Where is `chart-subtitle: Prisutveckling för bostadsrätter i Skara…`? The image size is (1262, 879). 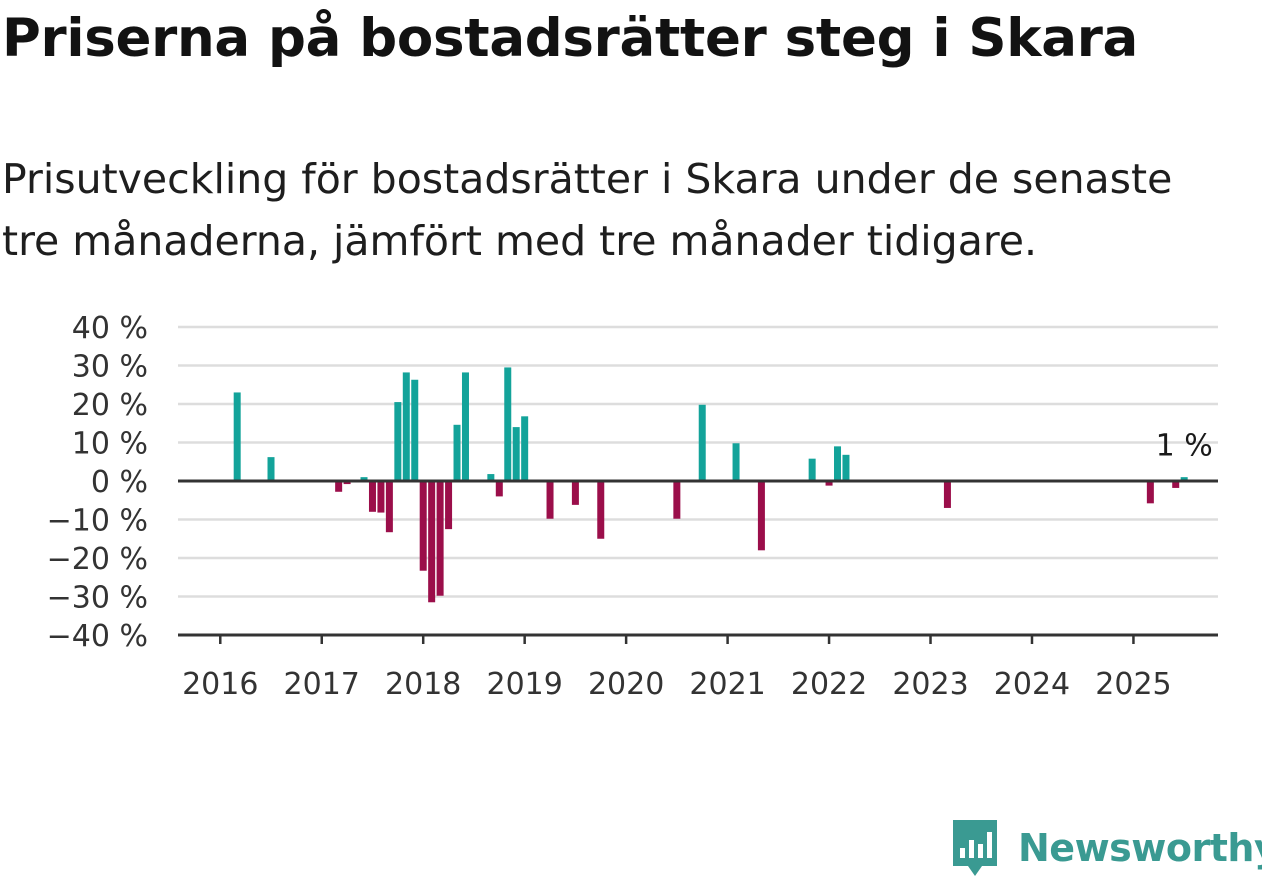
chart-subtitle: Prisutveckling för bostadsrätter i Skara… is located at coordinates (587, 210).